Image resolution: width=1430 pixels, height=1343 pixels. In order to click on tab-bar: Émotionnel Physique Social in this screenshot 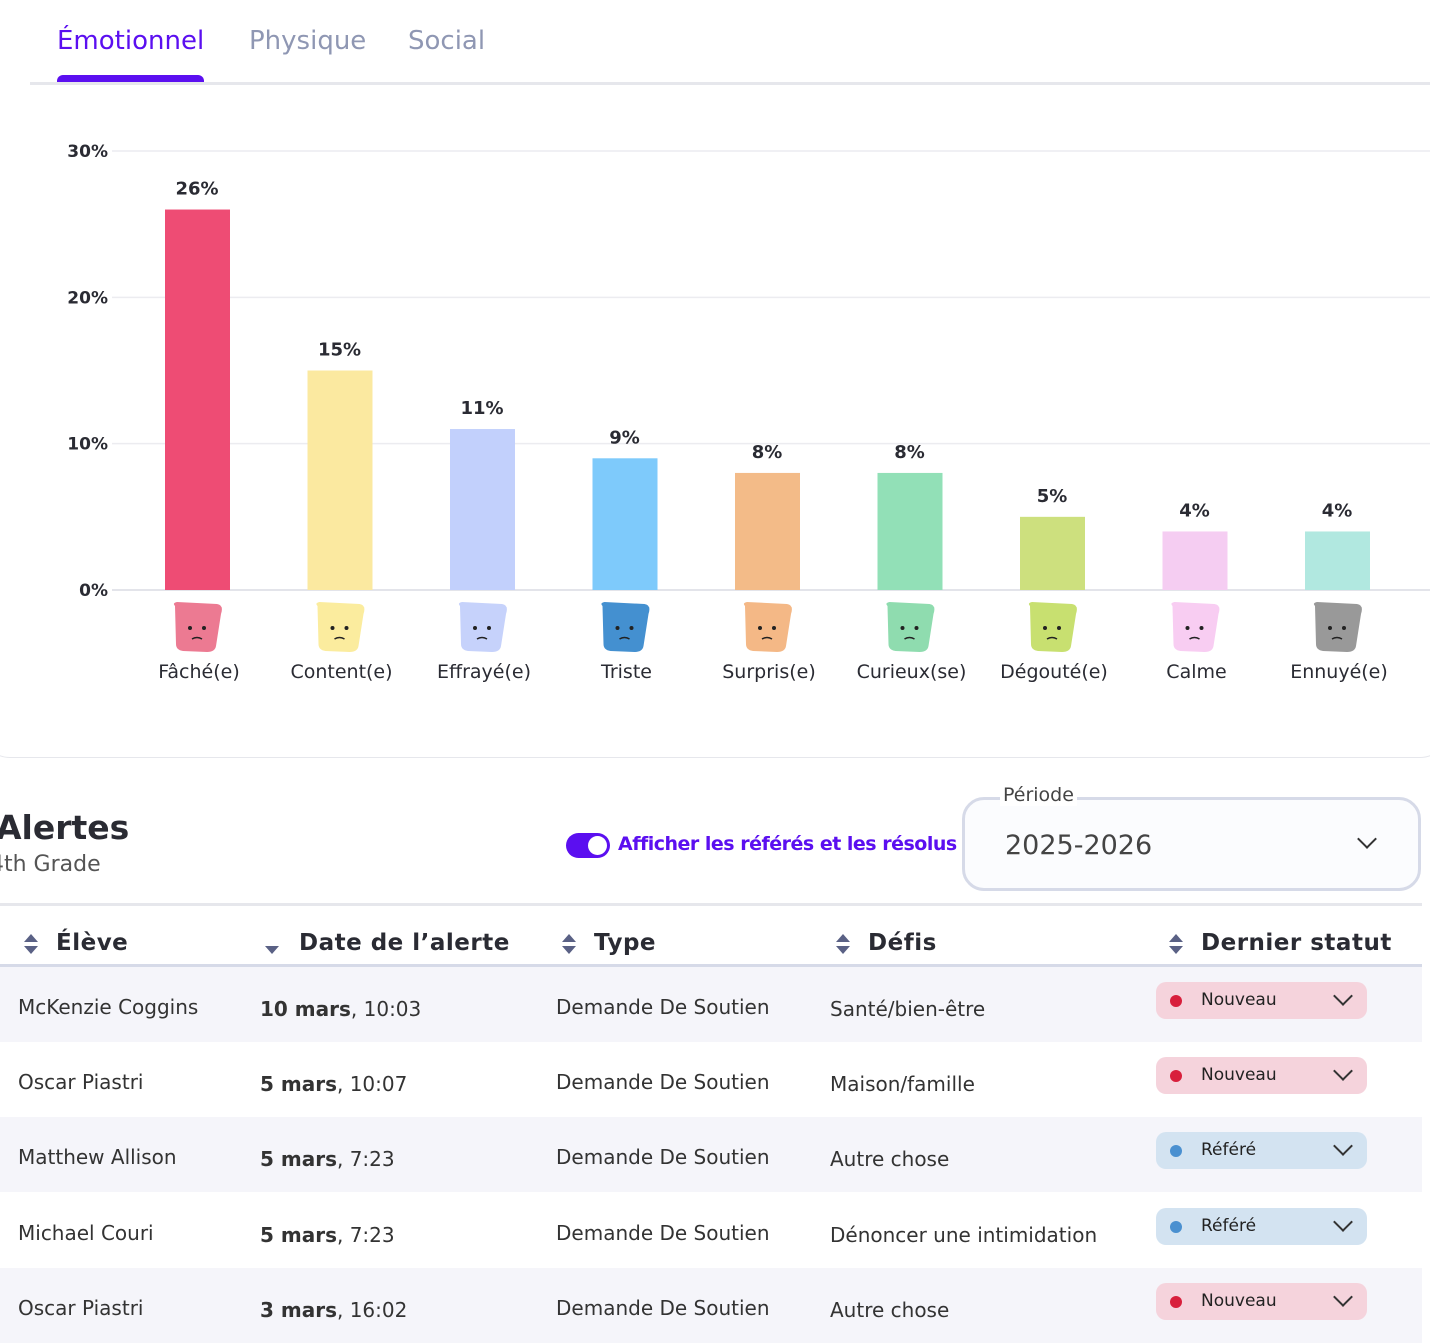, I will do `click(730, 42)`.